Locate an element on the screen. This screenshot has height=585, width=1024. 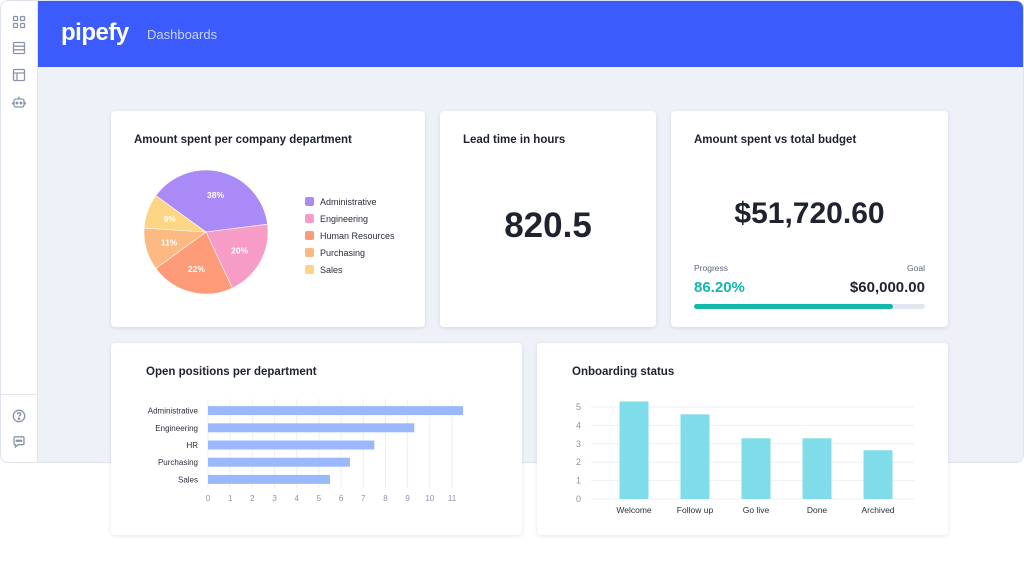
bar-engineering is located at coordinates (311, 428).